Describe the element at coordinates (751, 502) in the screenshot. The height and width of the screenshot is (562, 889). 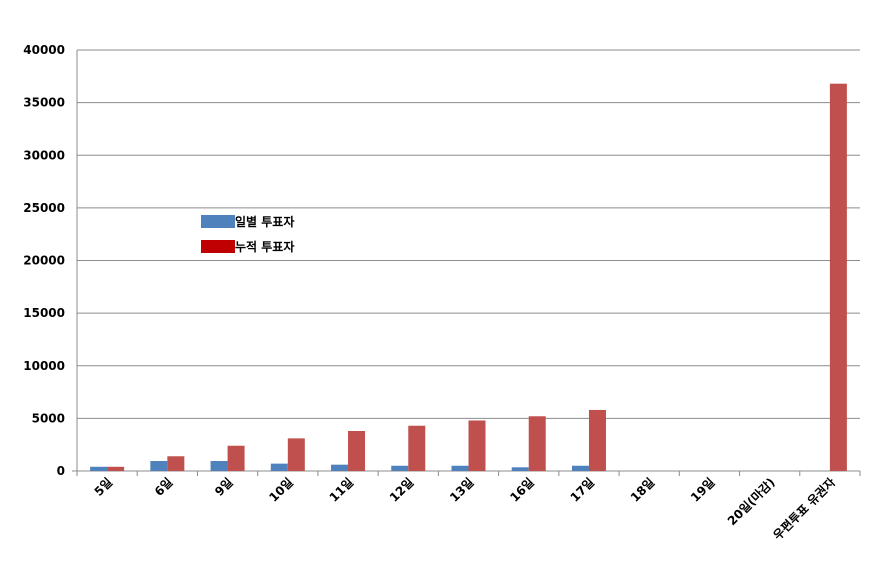
I see `x-category-label: 20일(마감)` at that location.